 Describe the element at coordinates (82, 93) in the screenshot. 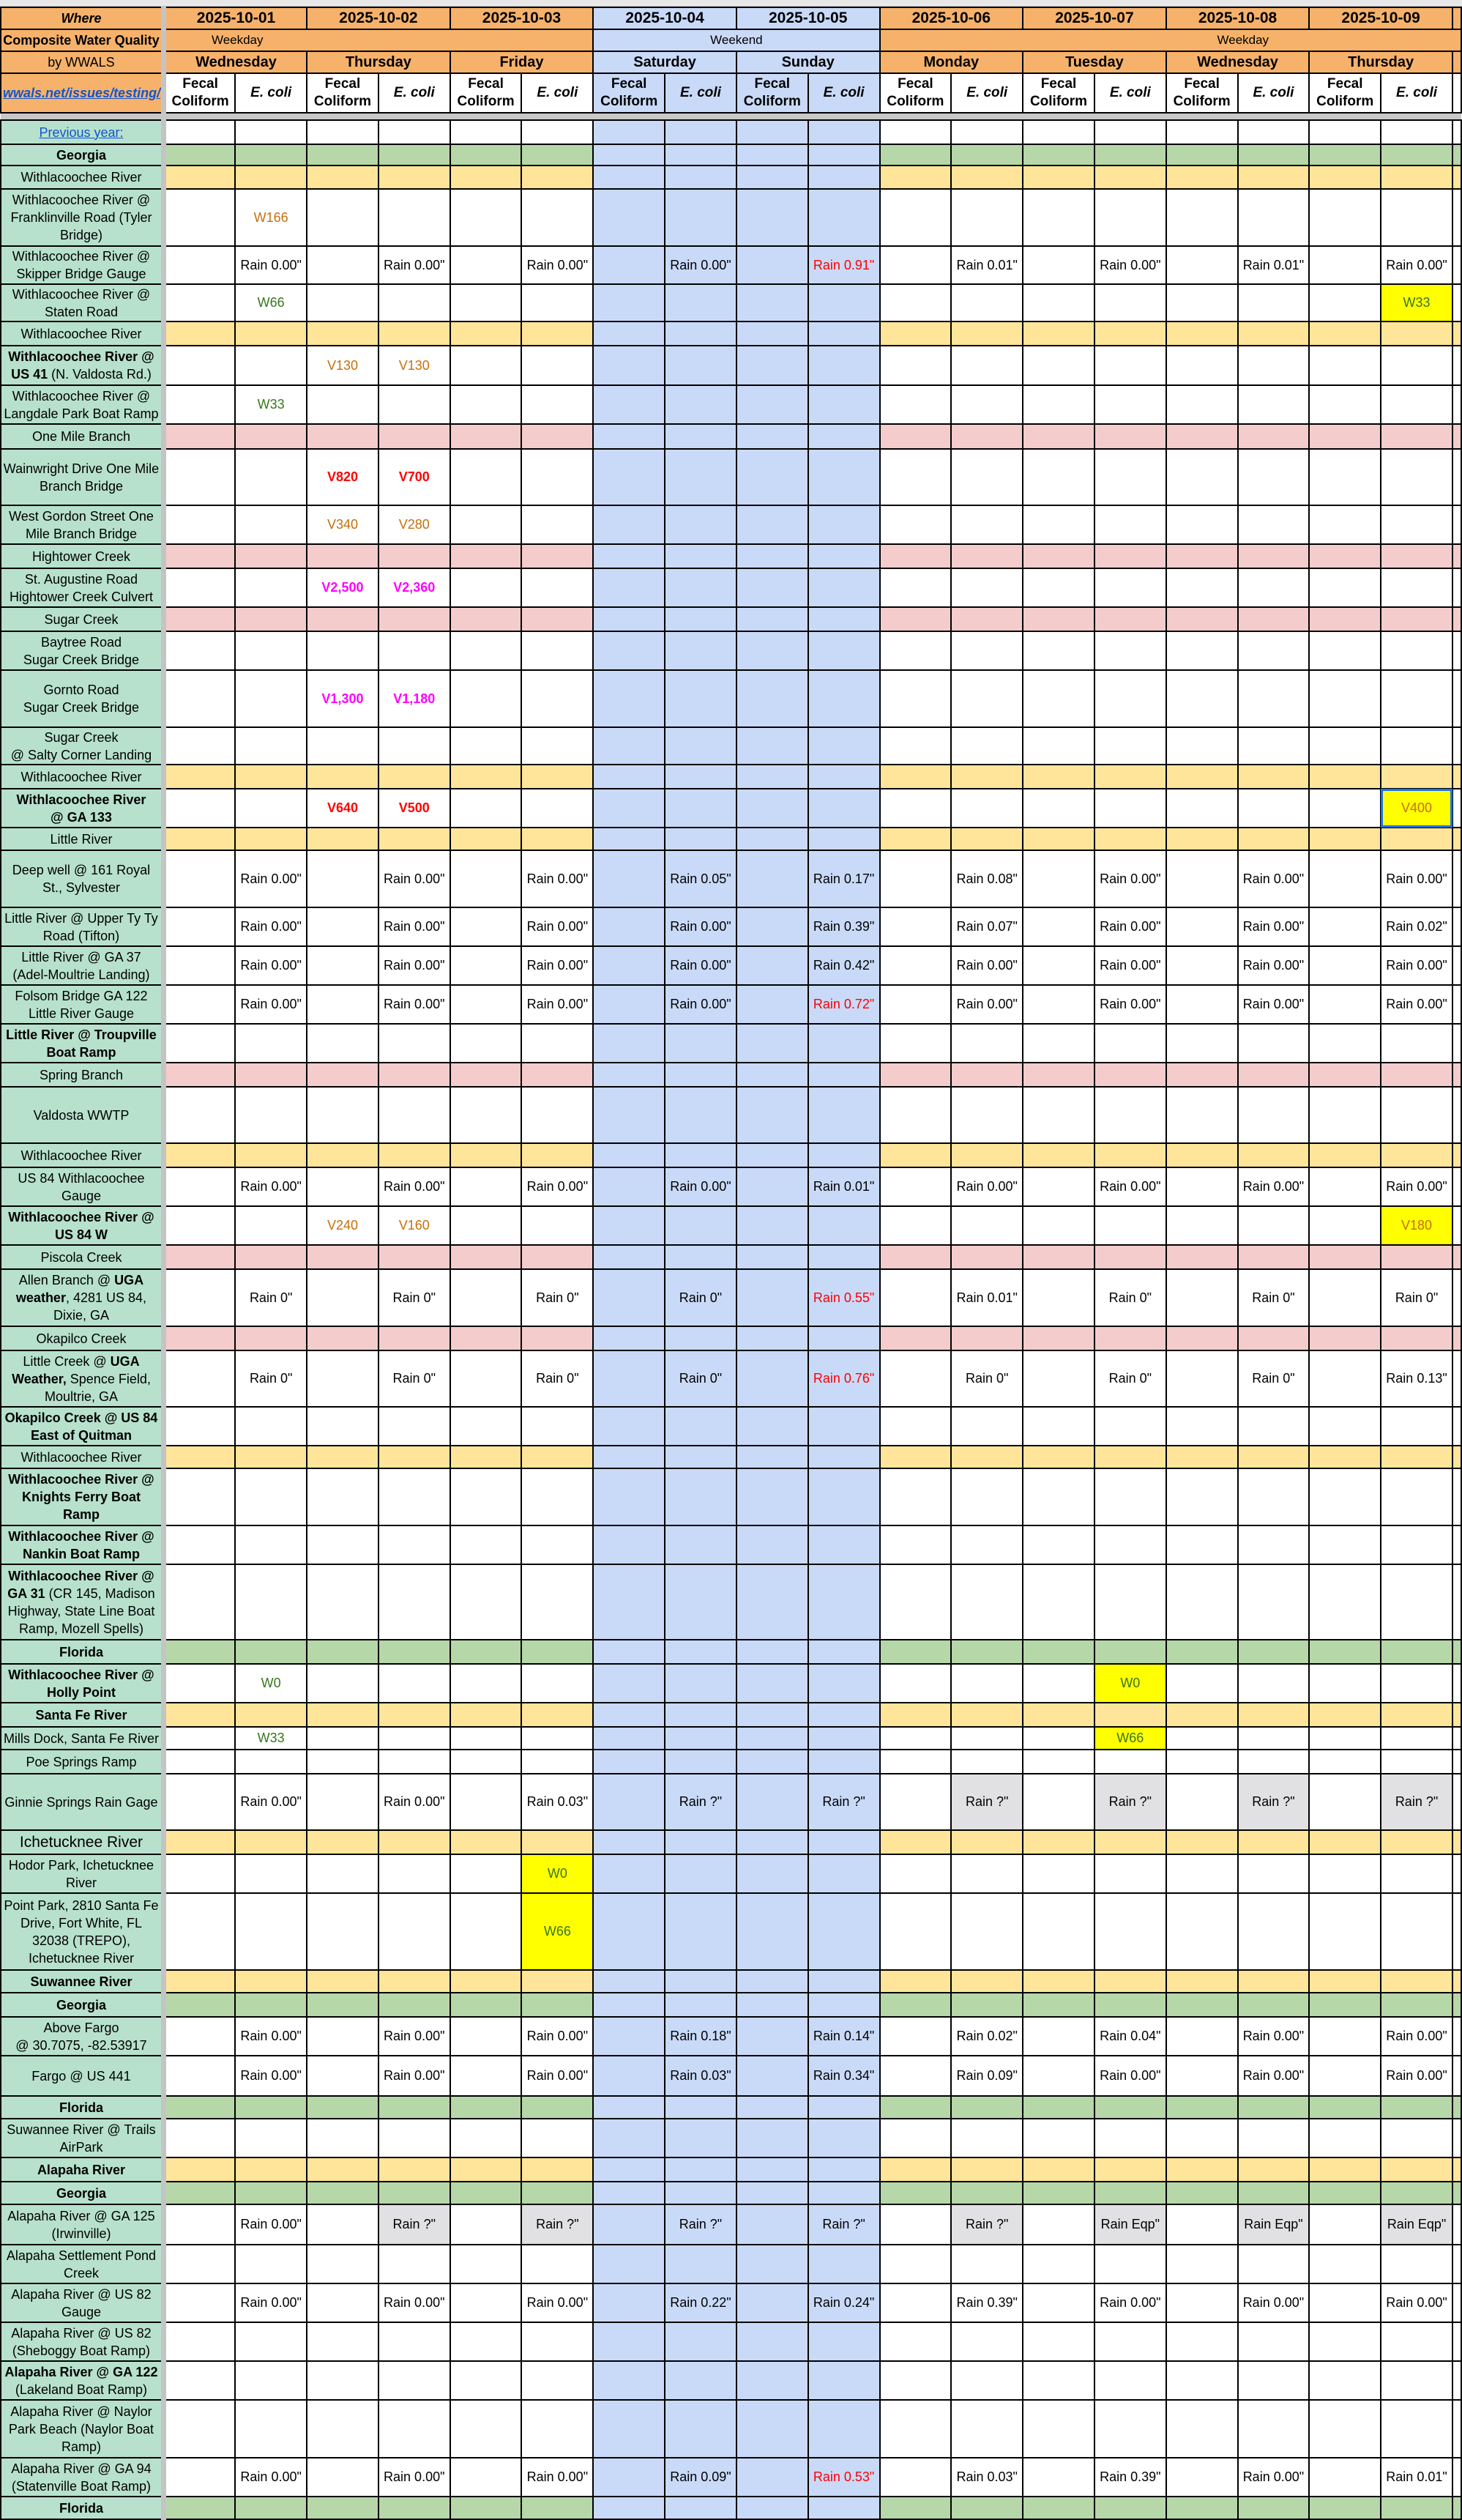

I see `testing-link: wwals.net/issues/testing/` at that location.